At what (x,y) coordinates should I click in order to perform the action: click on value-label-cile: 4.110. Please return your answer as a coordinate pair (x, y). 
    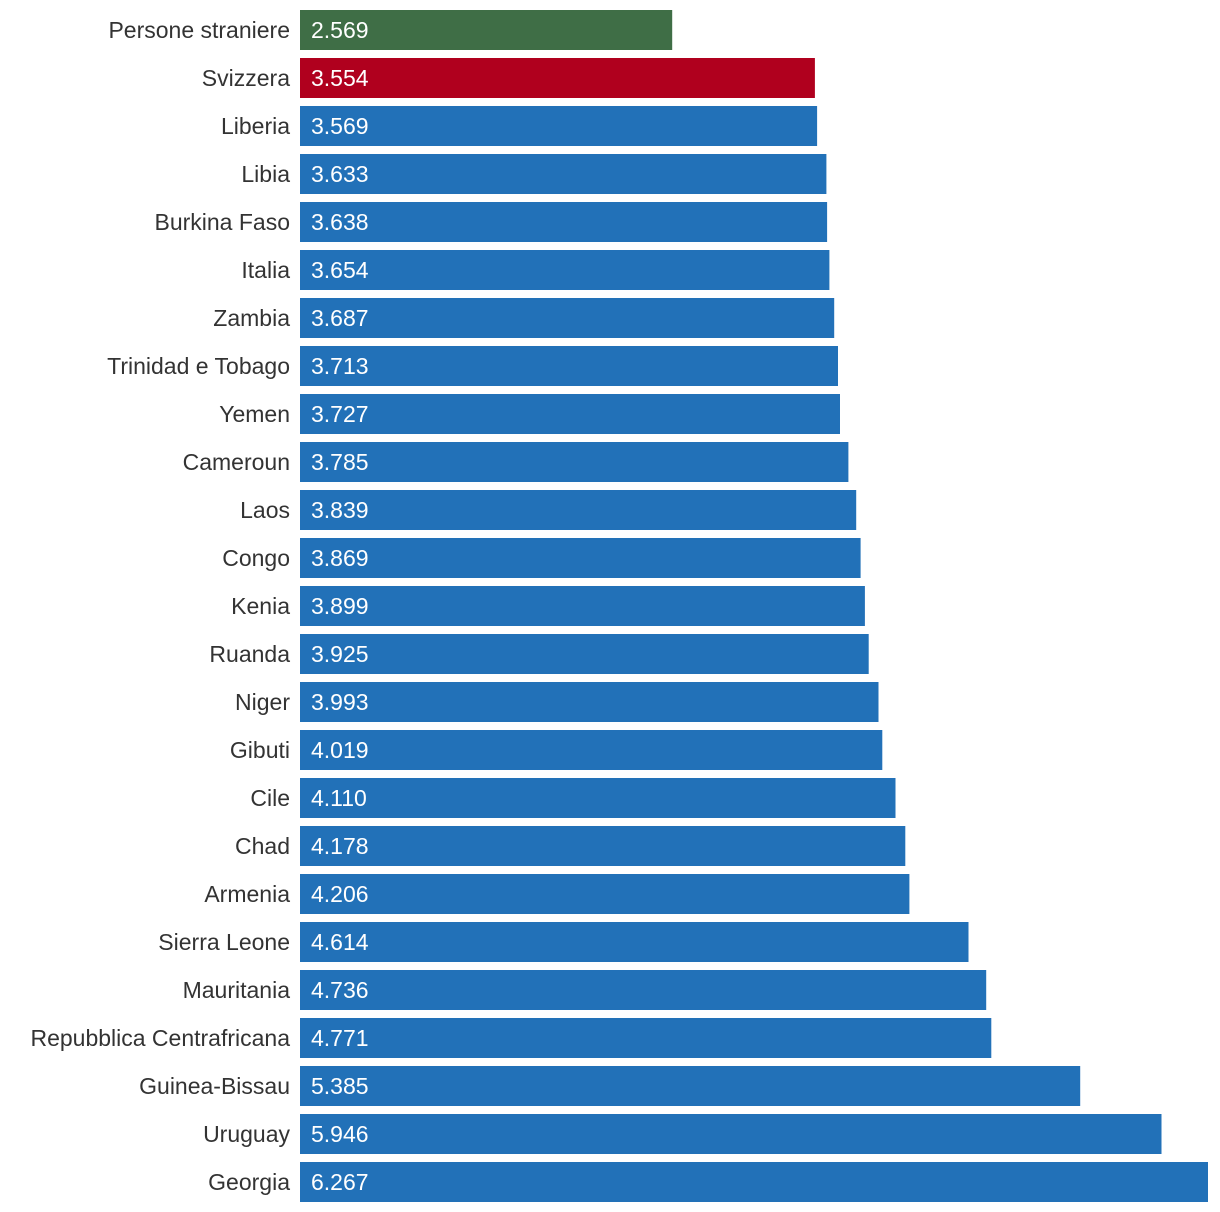
    Looking at the image, I should click on (339, 798).